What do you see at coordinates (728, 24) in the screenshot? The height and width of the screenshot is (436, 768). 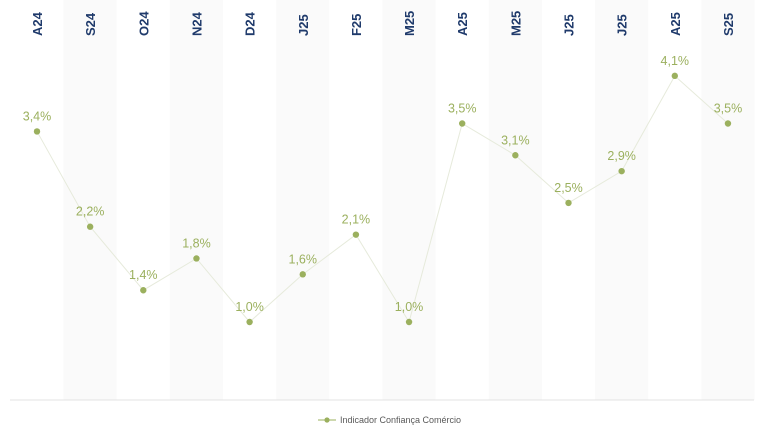 I see `x-tick-label: S25` at bounding box center [728, 24].